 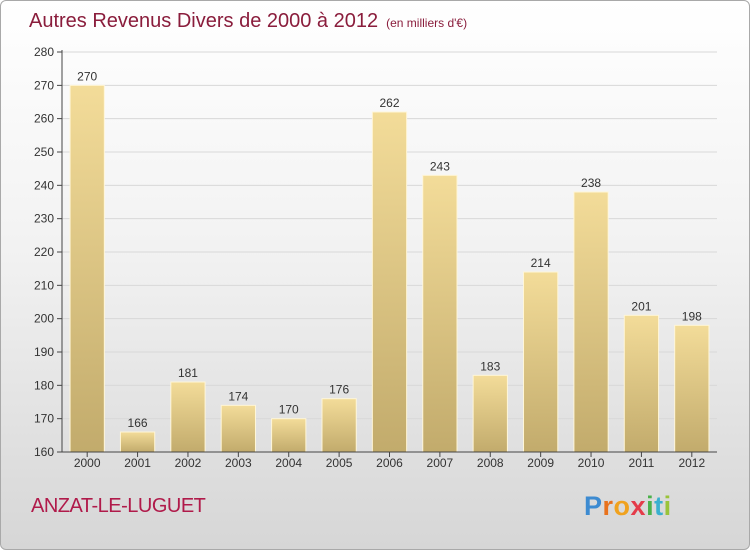 What do you see at coordinates (440, 463) in the screenshot?
I see `x-tick-label: 2007` at bounding box center [440, 463].